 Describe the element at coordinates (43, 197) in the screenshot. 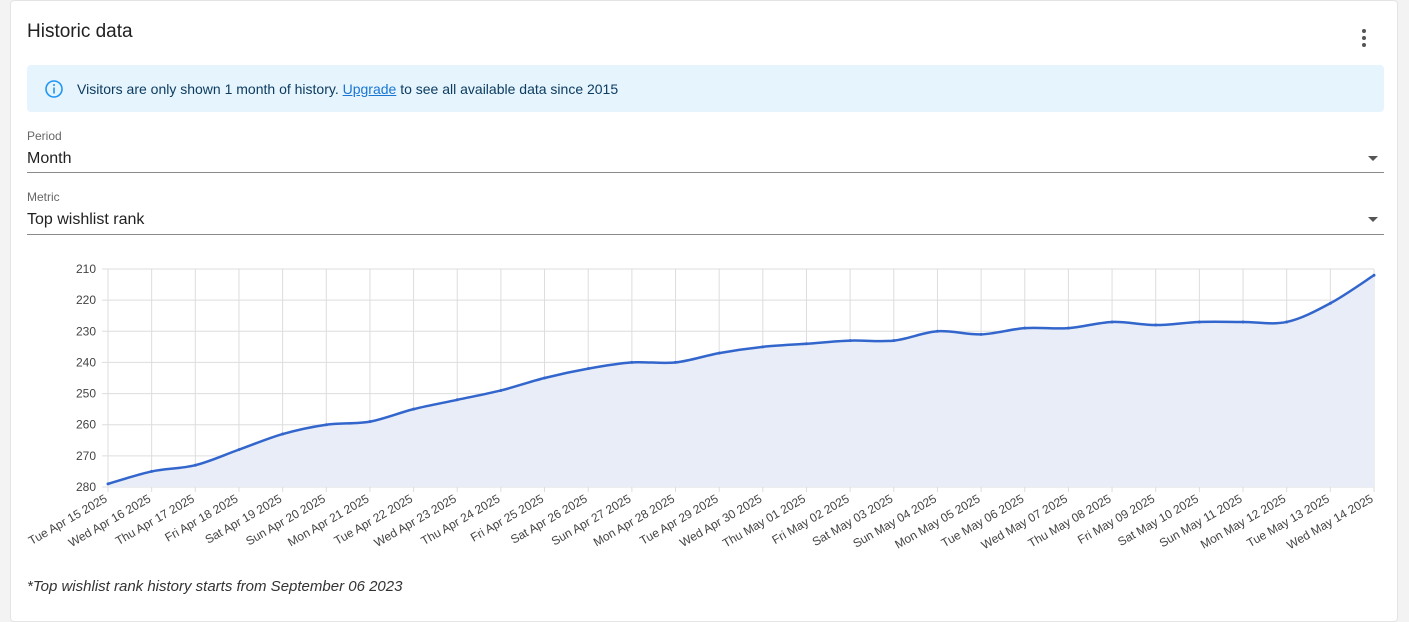

I see `metric-label: Metric` at that location.